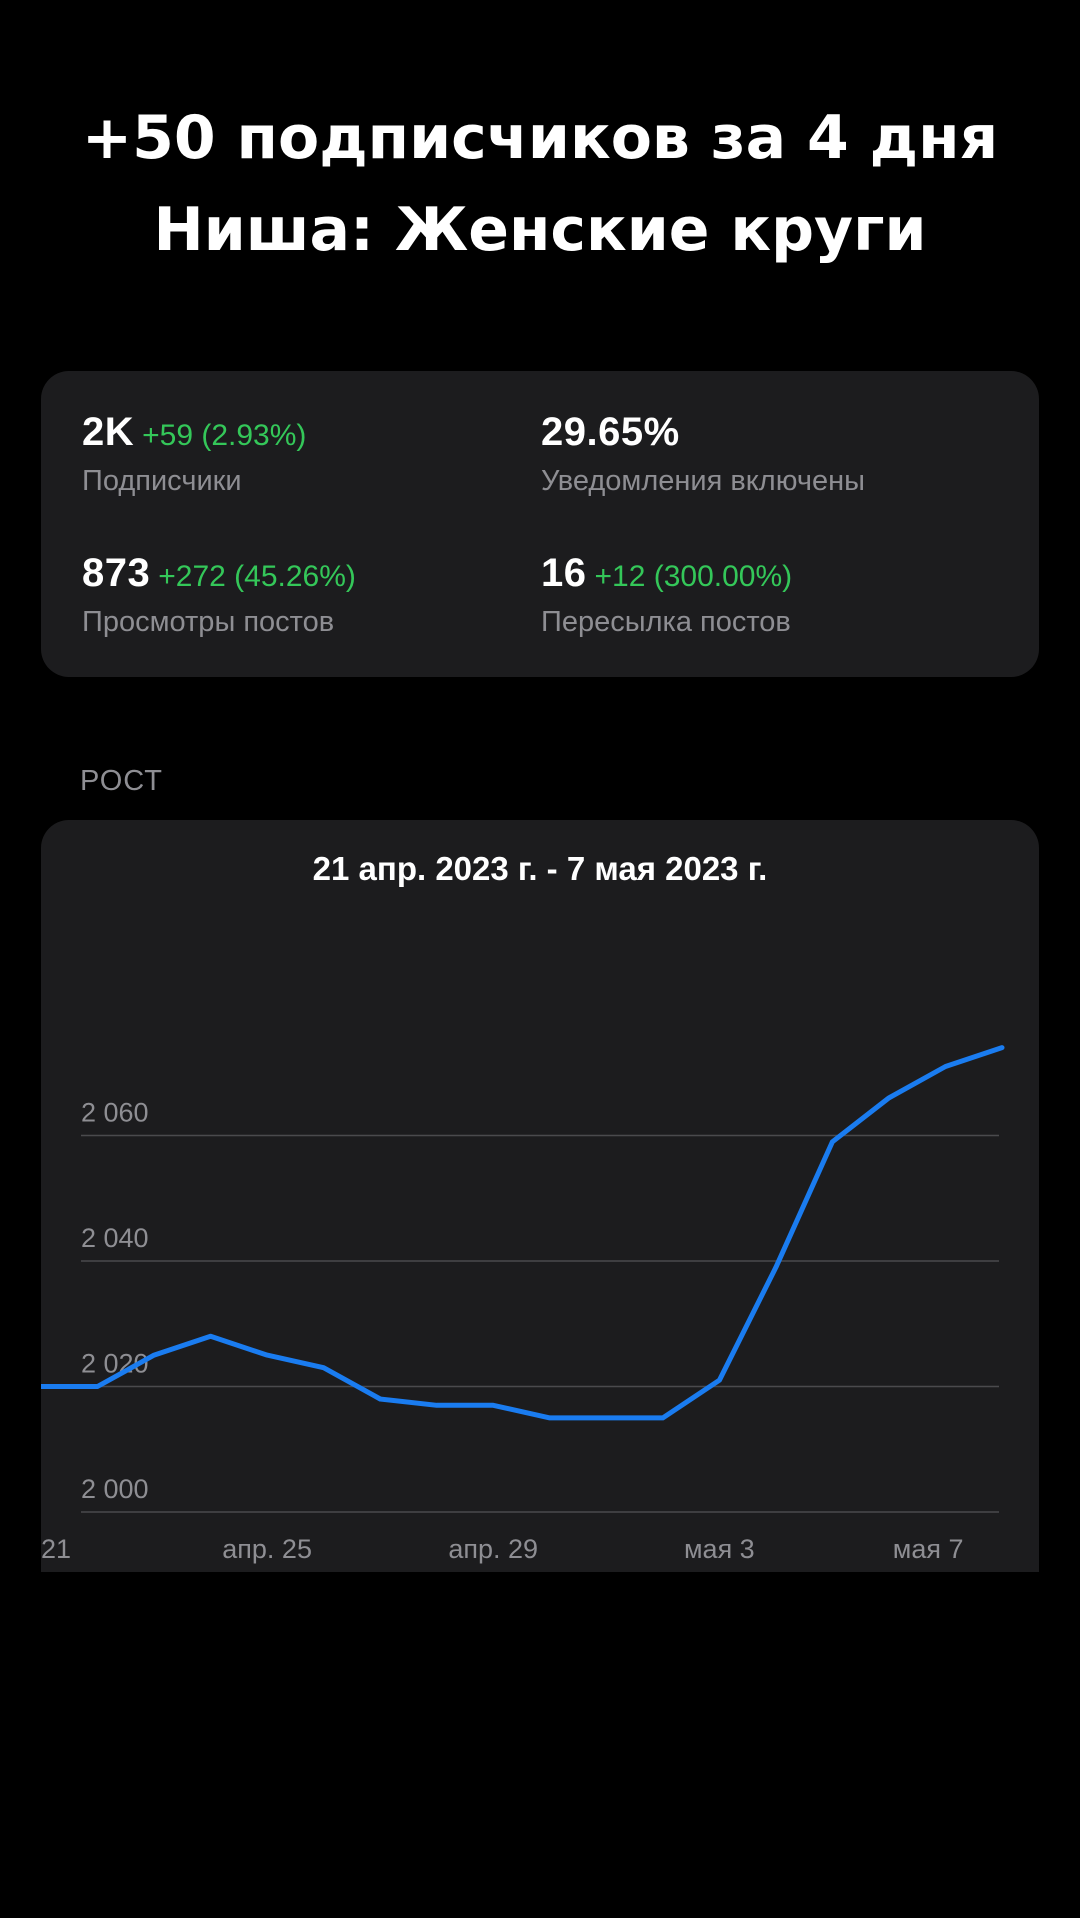 The height and width of the screenshot is (1918, 1080). Describe the element at coordinates (267, 1549) in the screenshot. I see `x-tick-label: апр. 25` at that location.